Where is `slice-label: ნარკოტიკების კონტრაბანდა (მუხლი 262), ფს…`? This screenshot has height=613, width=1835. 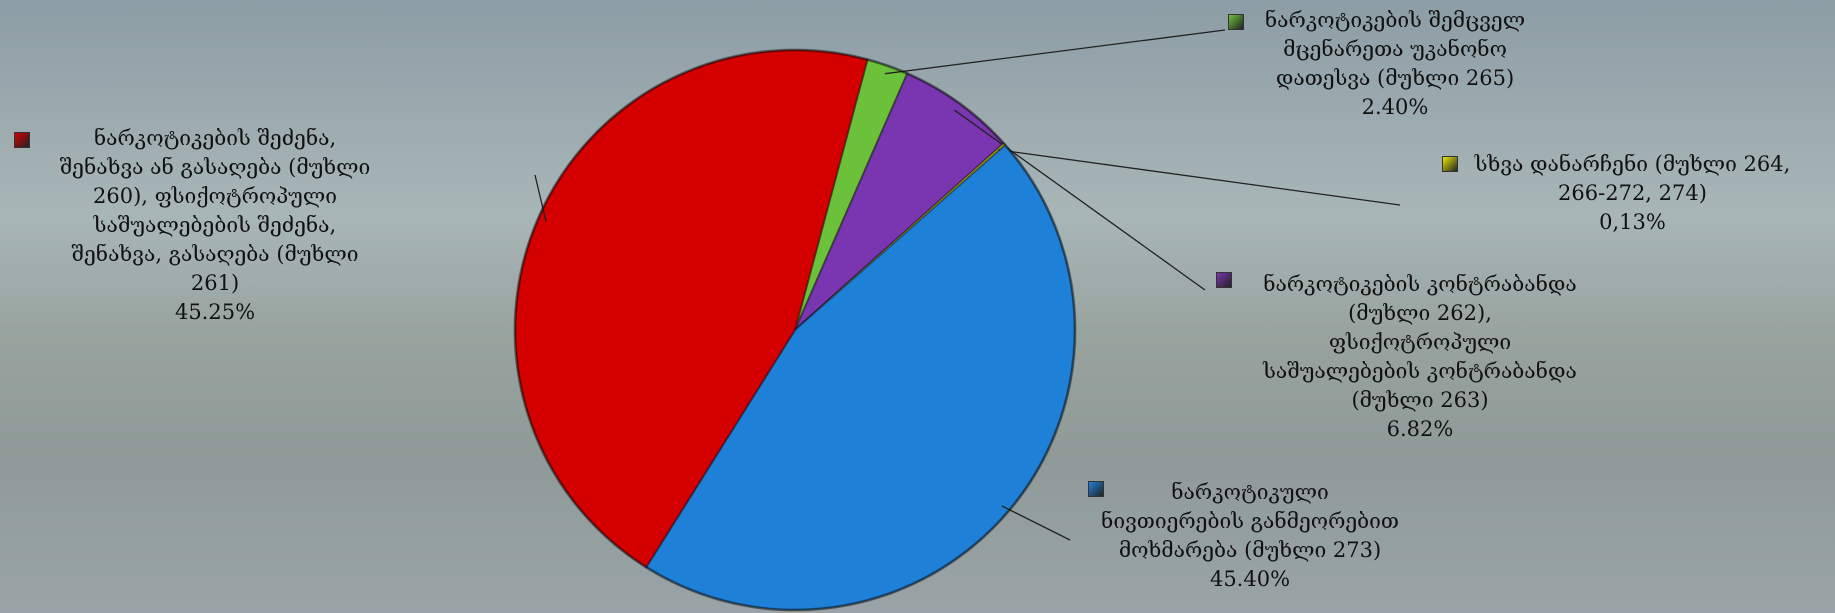 slice-label: ნარკოტიკების კონტრაბანდა (მუხლი 262), ფს… is located at coordinates (1420, 357).